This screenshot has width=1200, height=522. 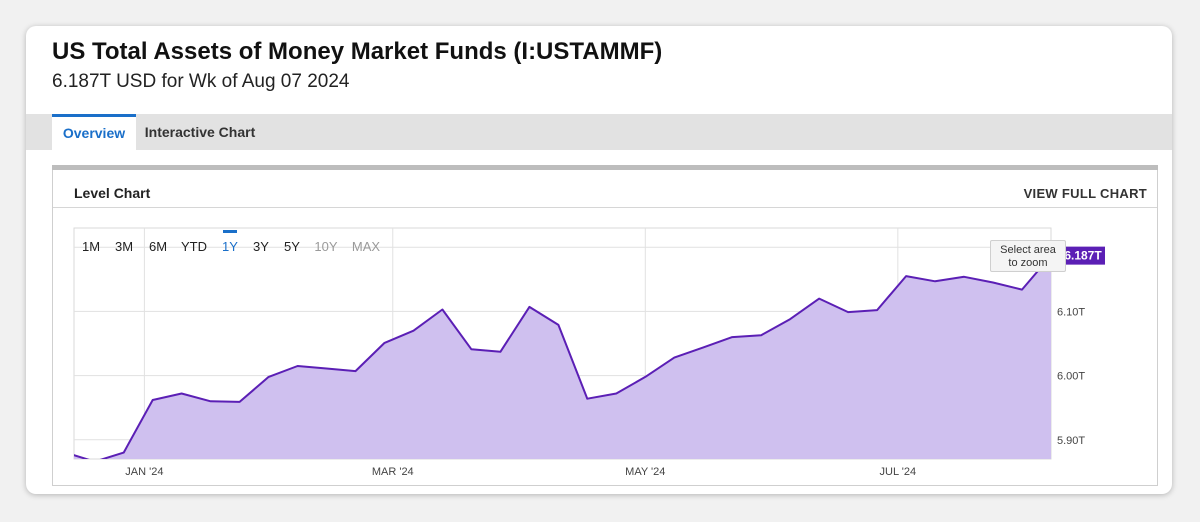 I want to click on range-button-3y: 3Y, so click(x=261, y=246).